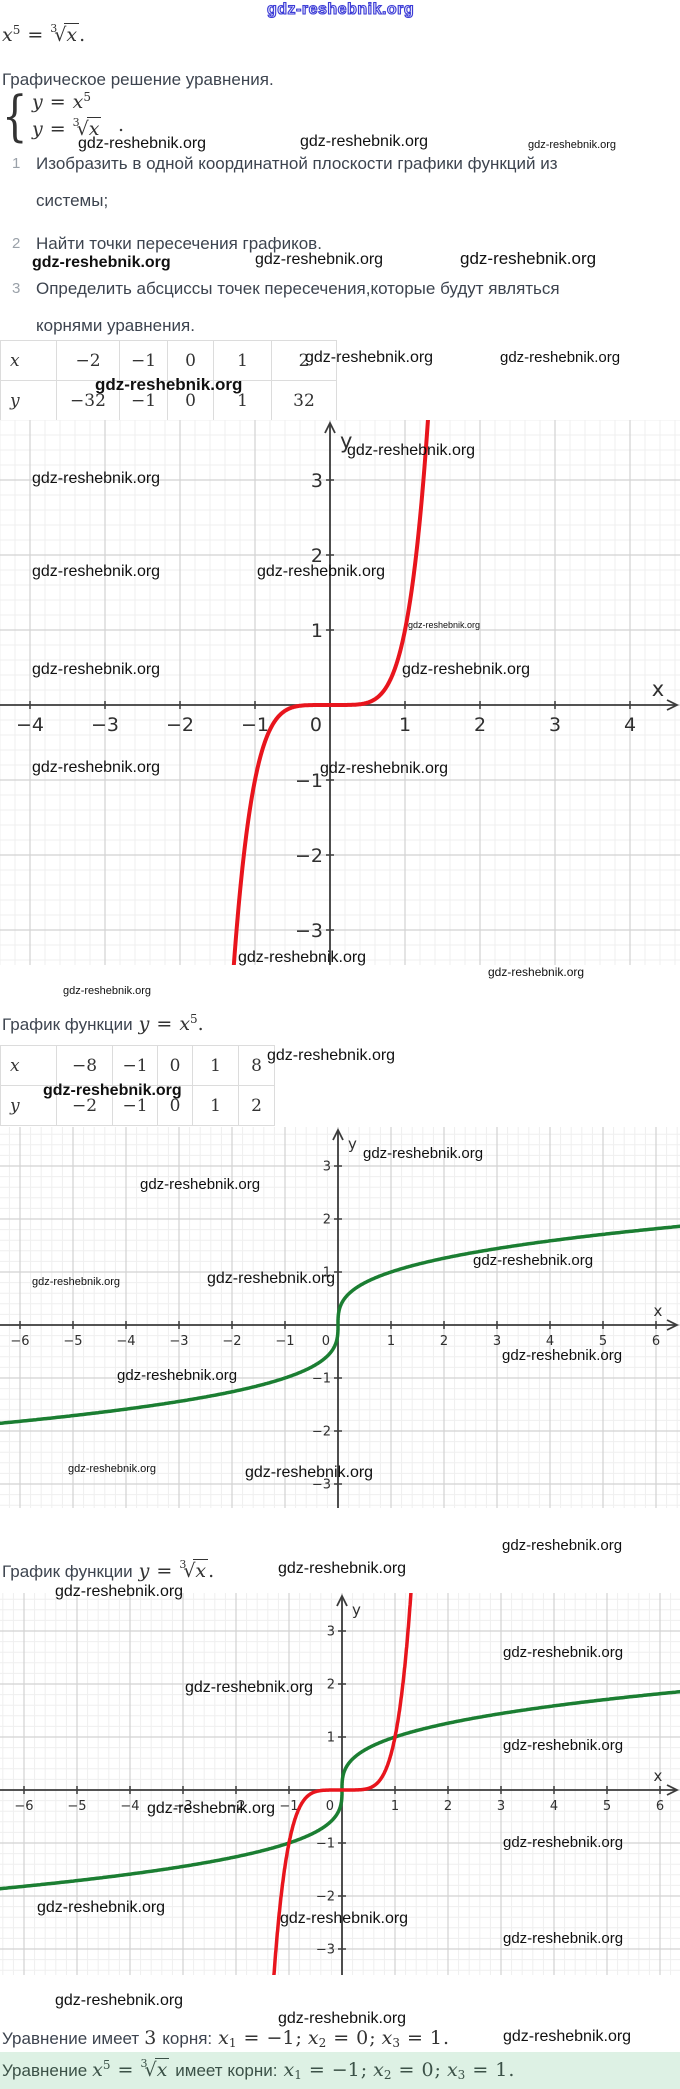 Image resolution: width=680 pixels, height=2089 pixels. I want to click on equation-lhs: x, so click(7, 35).